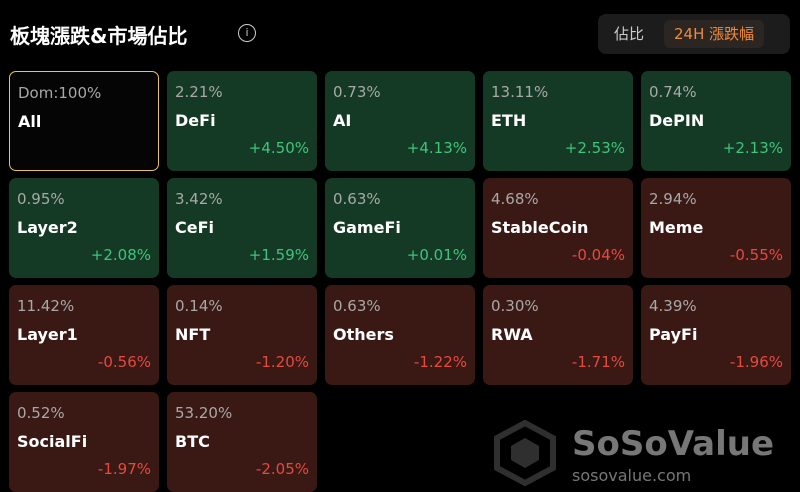 Image resolution: width=800 pixels, height=492 pixels. Describe the element at coordinates (520, 92) in the screenshot. I see `market-share: 13.11%` at that location.